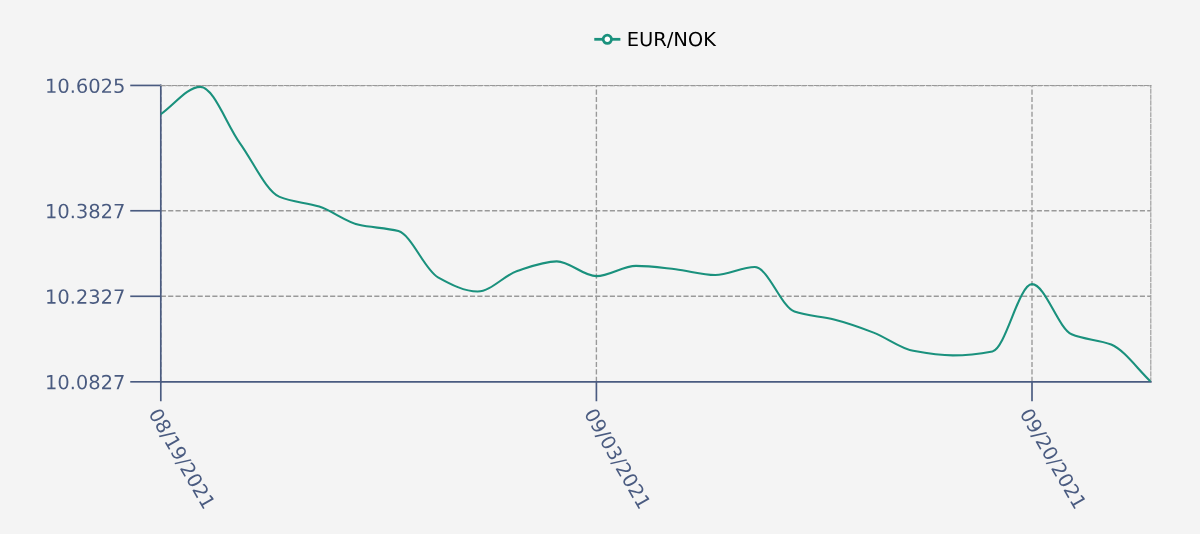 The height and width of the screenshot is (534, 1200). I want to click on y-tick-label: 10.6025, so click(85, 86).